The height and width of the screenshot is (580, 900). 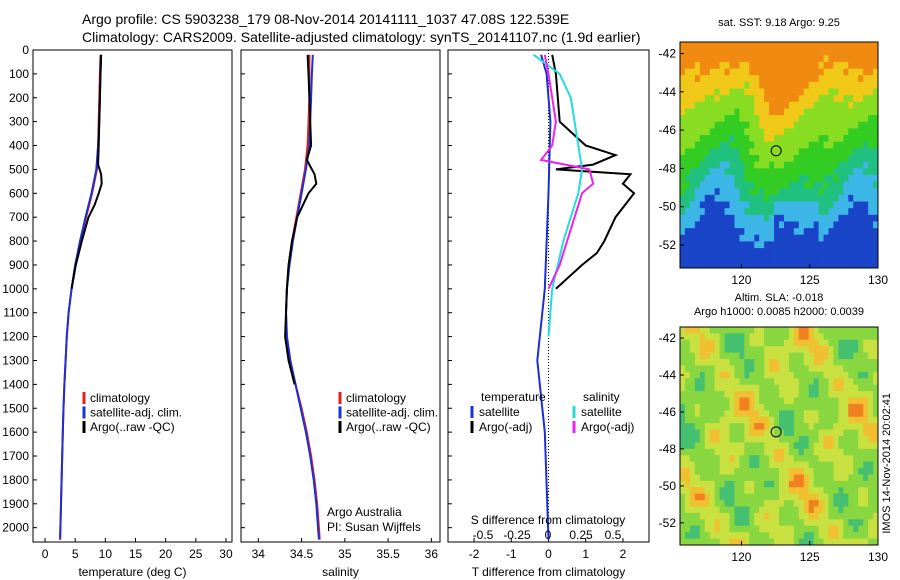 What do you see at coordinates (15, 504) in the screenshot?
I see `y-tick-label: 1900` at bounding box center [15, 504].